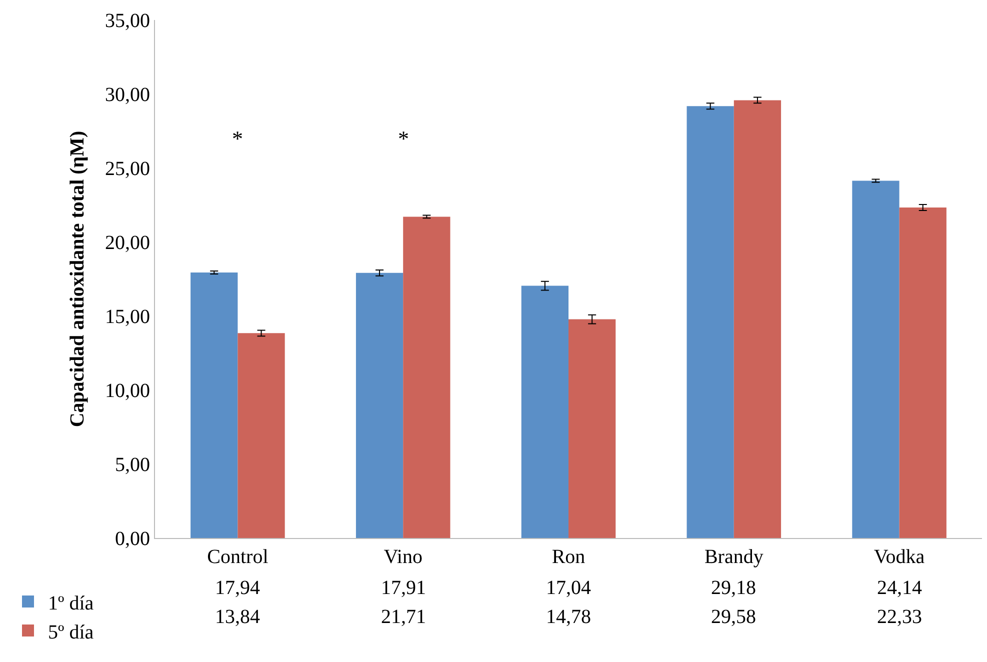  What do you see at coordinates (127, 317) in the screenshot?
I see `y-tick-label: 15,00` at bounding box center [127, 317].